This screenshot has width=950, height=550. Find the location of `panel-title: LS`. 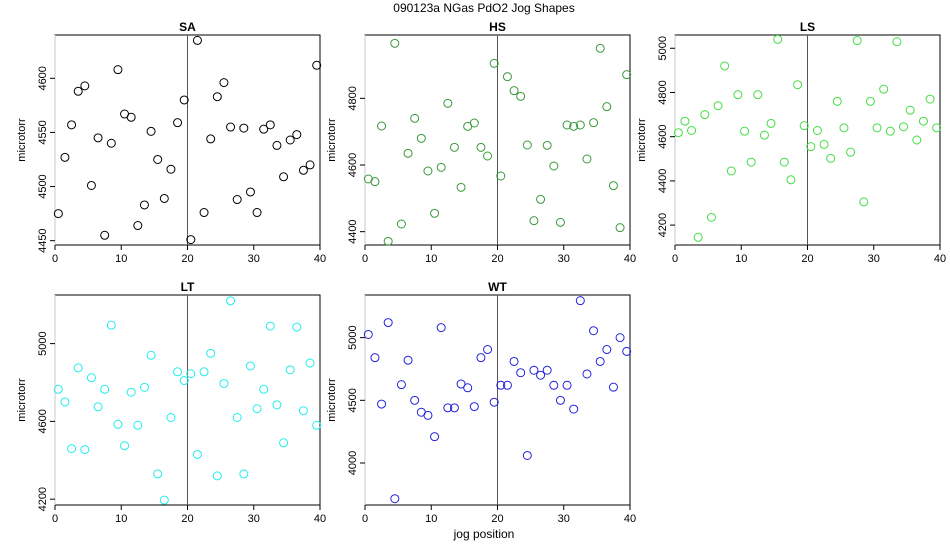

panel-title: LS is located at coordinates (807, 27).